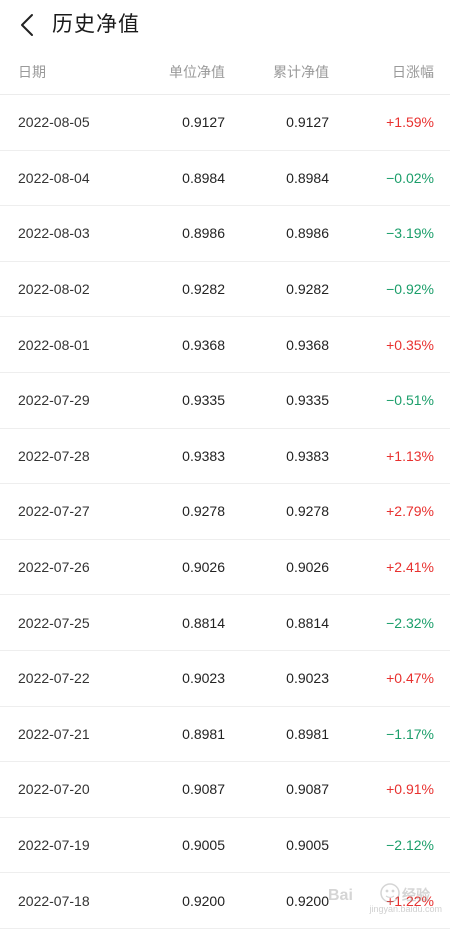 This screenshot has width=450, height=929. I want to click on table-header: 日期 单位净值 累计净值 日涨幅, so click(225, 72).